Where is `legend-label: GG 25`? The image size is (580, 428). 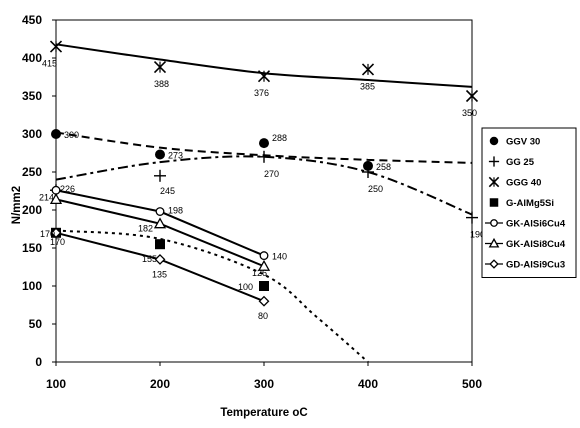 legend-label: GG 25 is located at coordinates (520, 162).